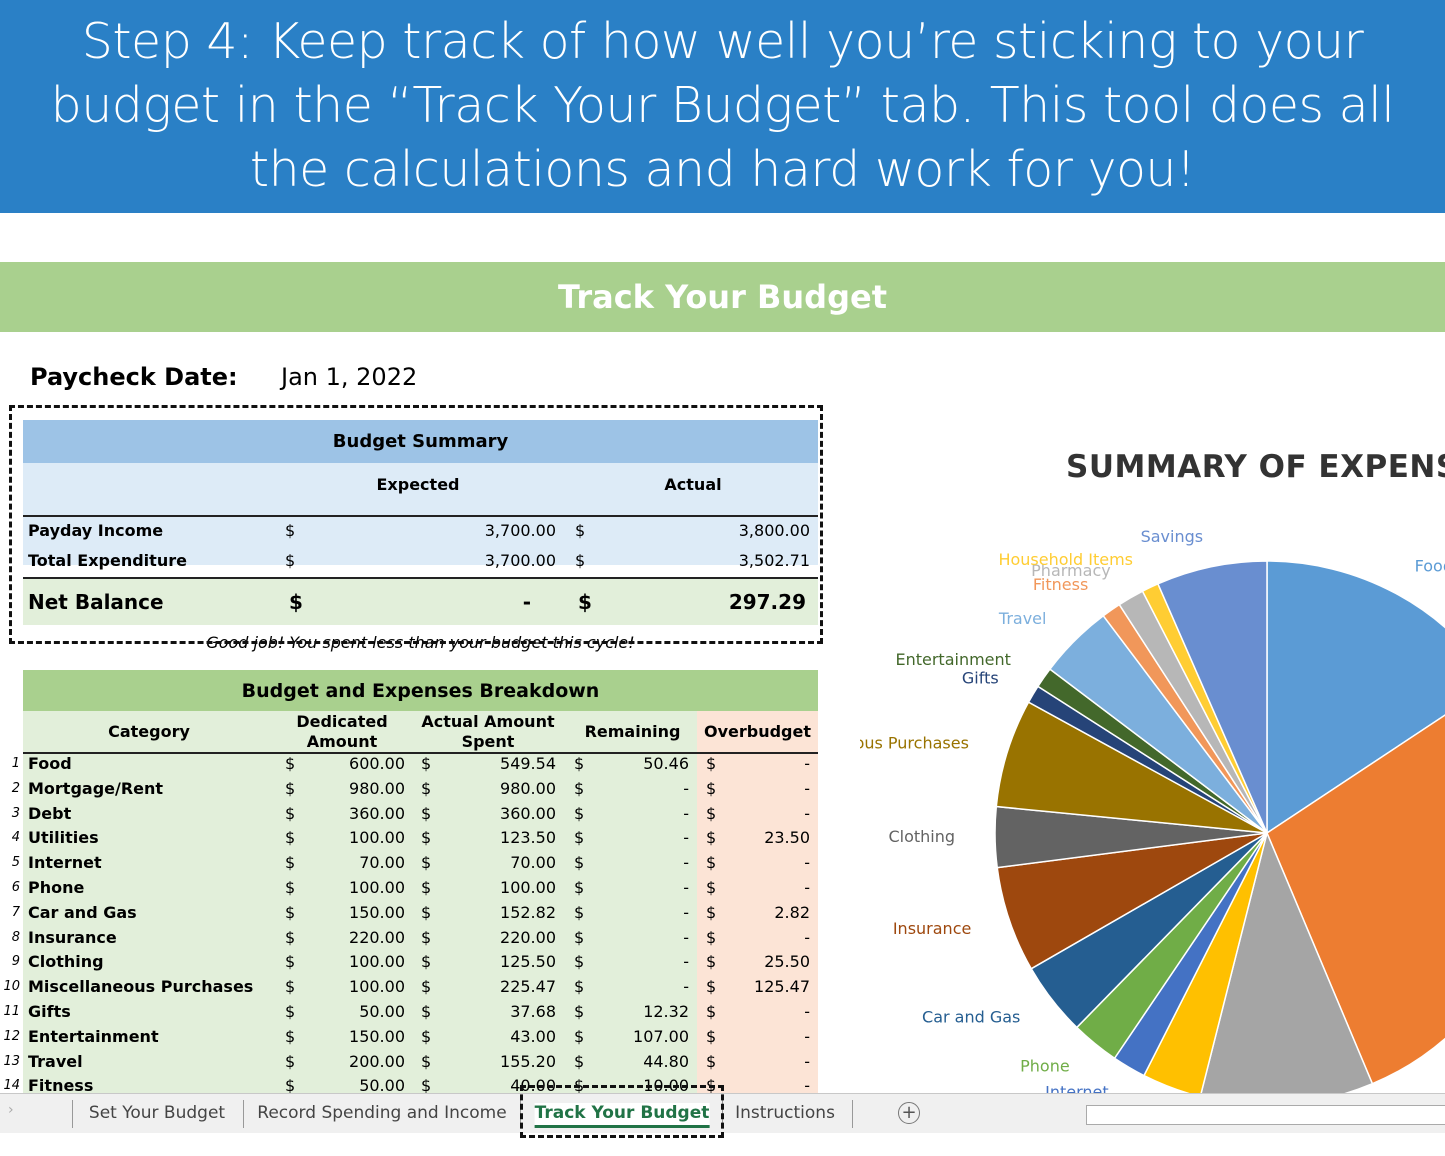  I want to click on category: Mortgage/Rent, so click(96, 788).